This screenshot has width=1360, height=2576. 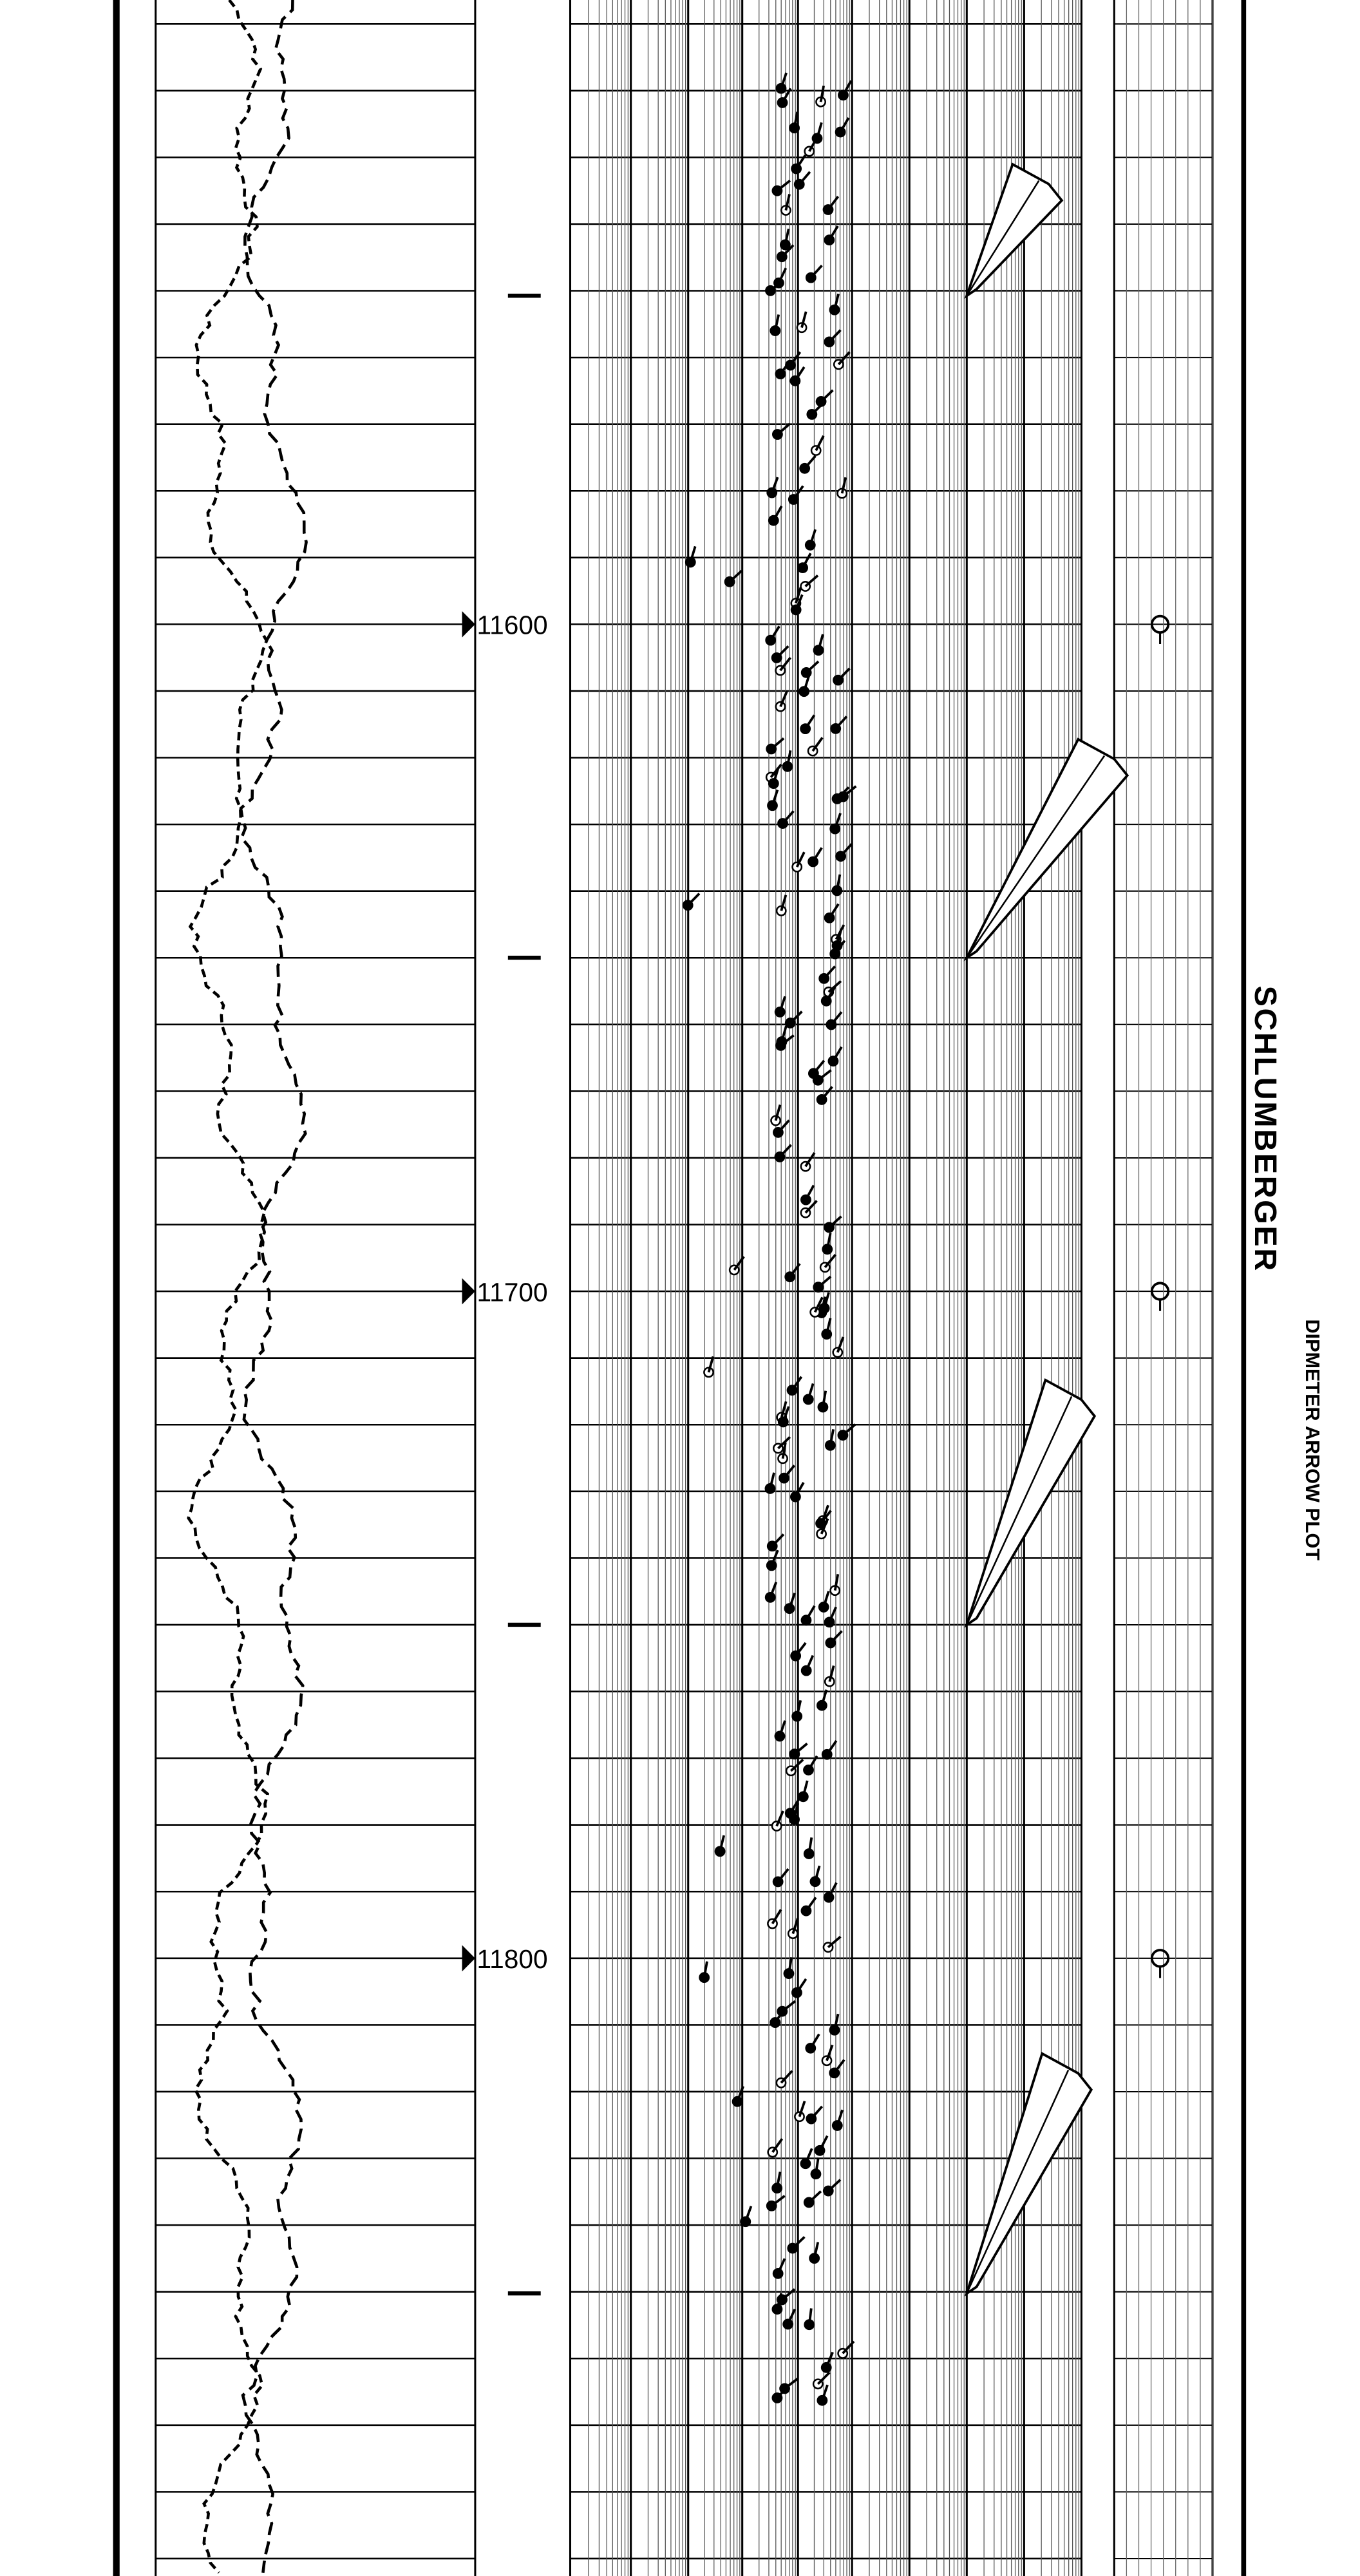 I want to click on depth-label: 11700, so click(x=512, y=1292).